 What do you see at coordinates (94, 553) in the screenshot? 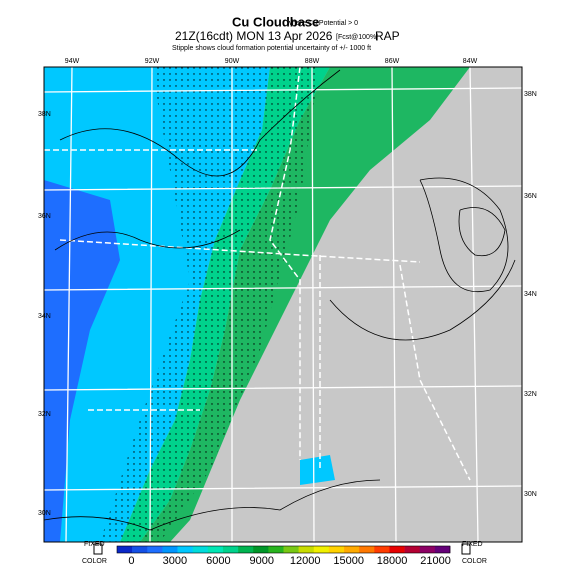
I see `fixed-color-left: FIXED COLOR` at bounding box center [94, 553].